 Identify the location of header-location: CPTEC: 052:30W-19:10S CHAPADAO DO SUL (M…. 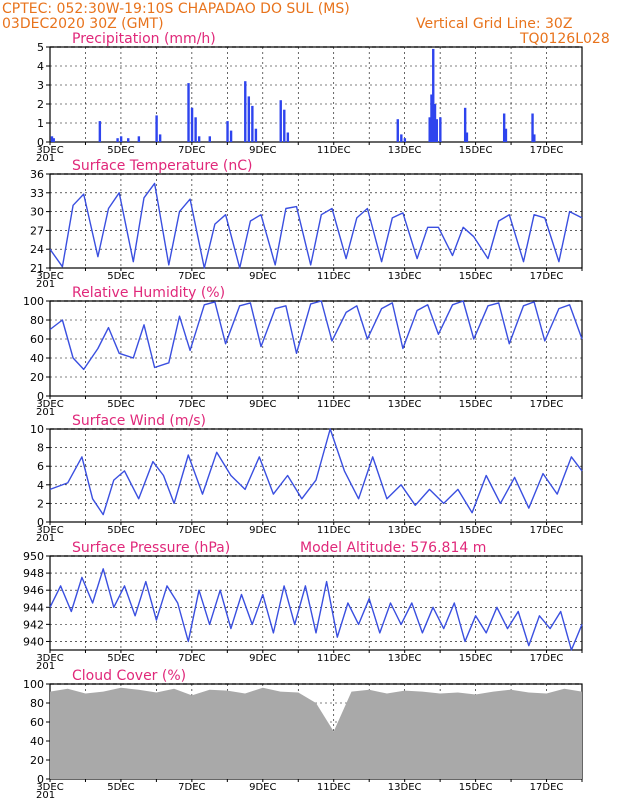
(176, 9).